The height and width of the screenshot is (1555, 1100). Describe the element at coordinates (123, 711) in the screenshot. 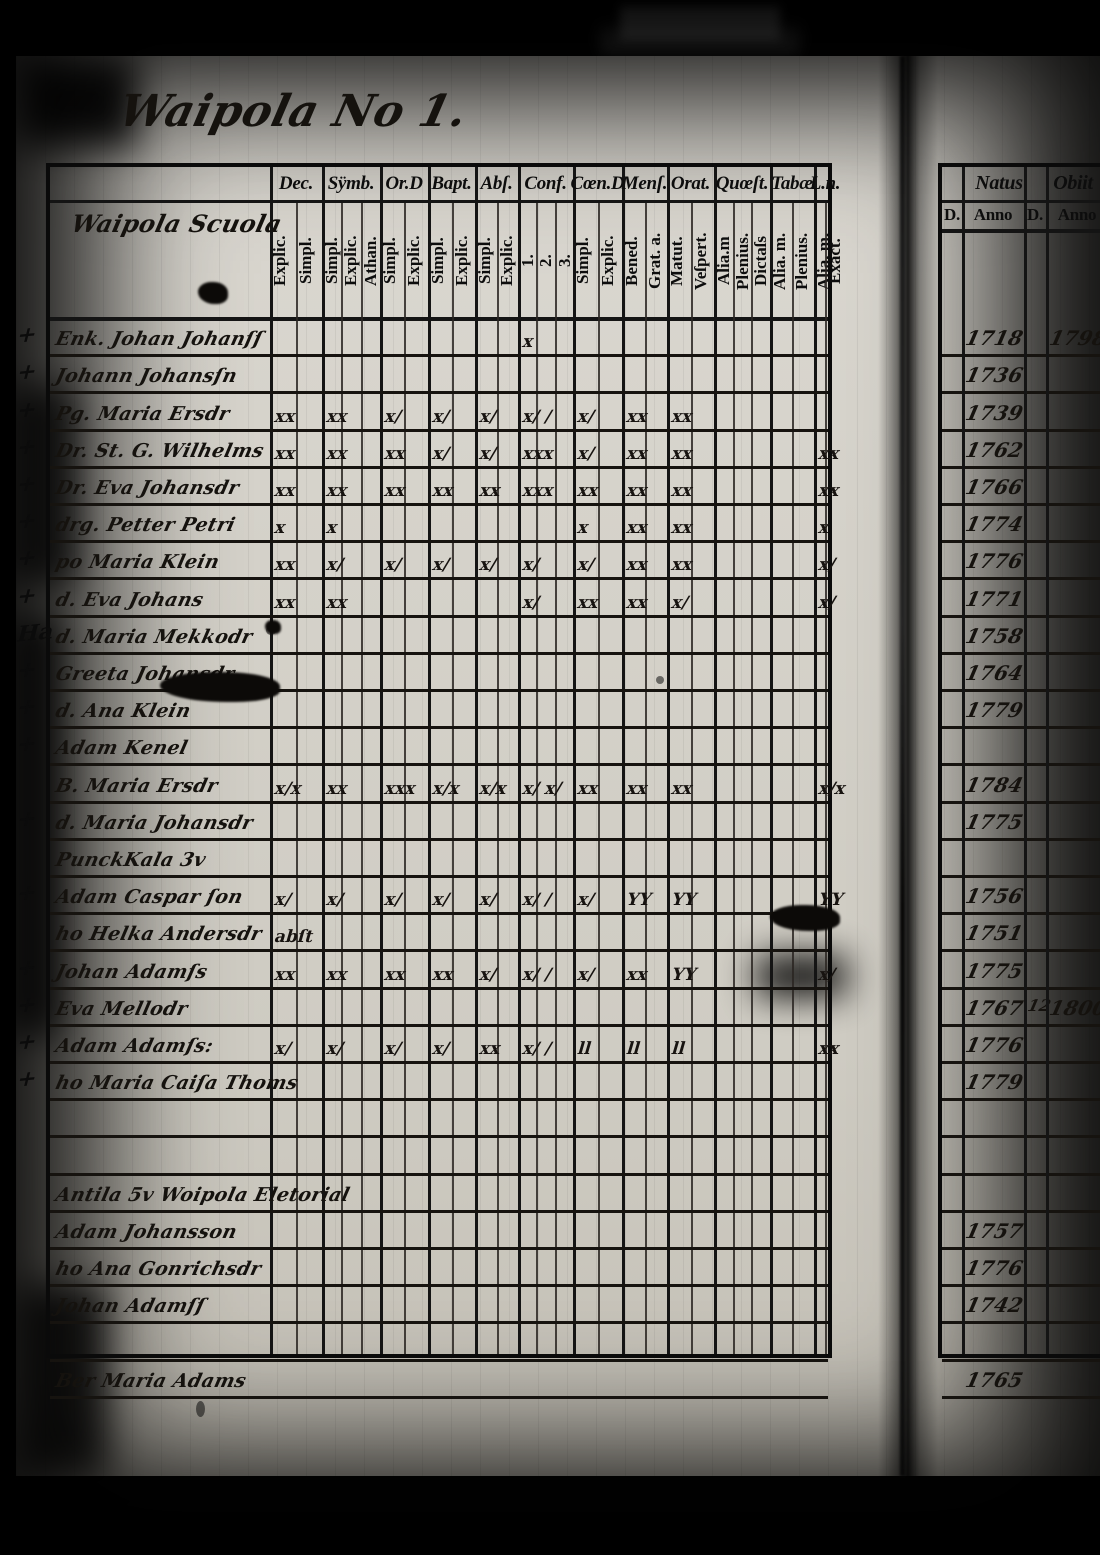

I see `table-row-name: d. Ana Klein` at that location.